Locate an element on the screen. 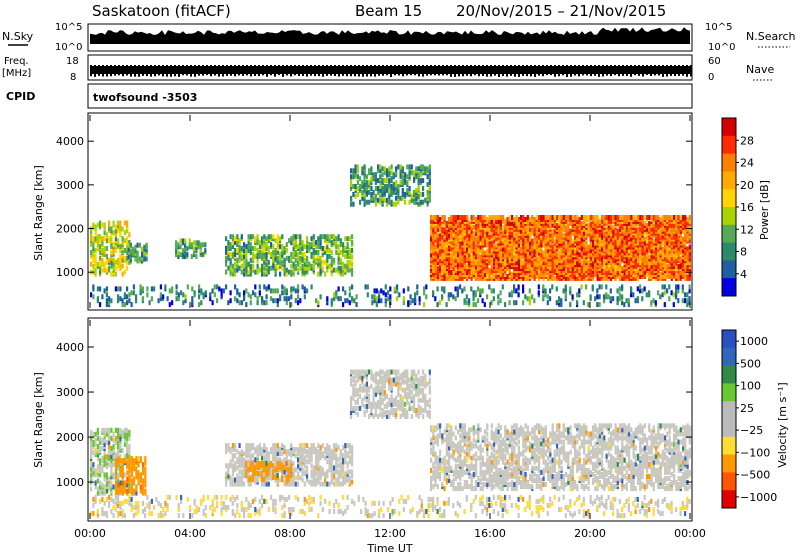 This screenshot has width=800, height=554. colorbar-segment is located at coordinates (729, 216).